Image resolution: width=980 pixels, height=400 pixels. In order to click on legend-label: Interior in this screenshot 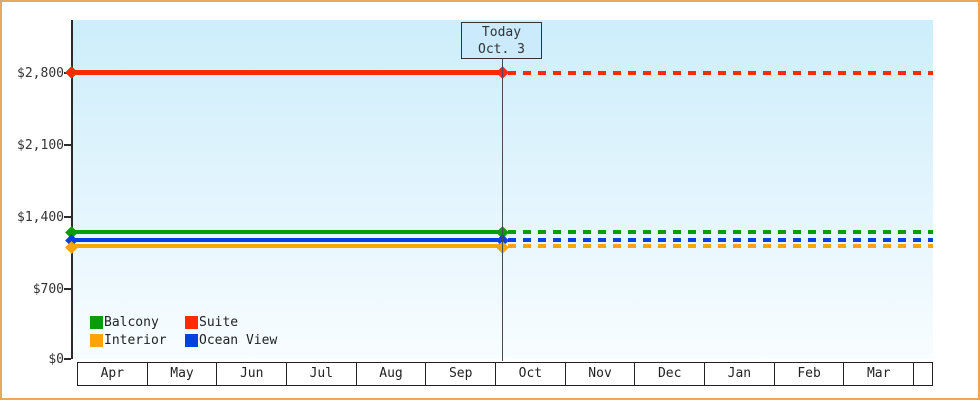, I will do `click(135, 340)`.